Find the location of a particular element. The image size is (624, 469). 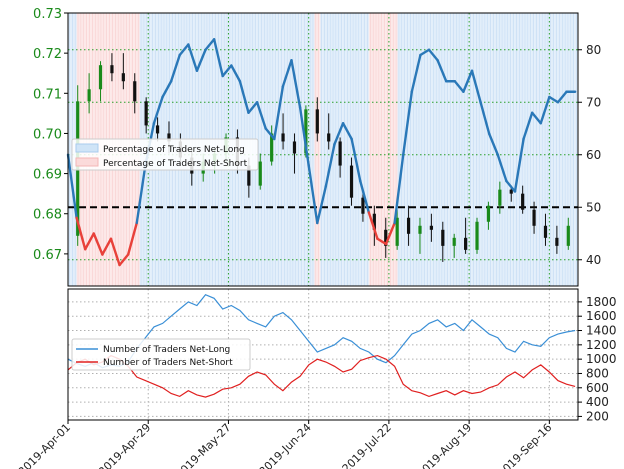

right-tick-label: 40 is located at coordinates (593, 260).